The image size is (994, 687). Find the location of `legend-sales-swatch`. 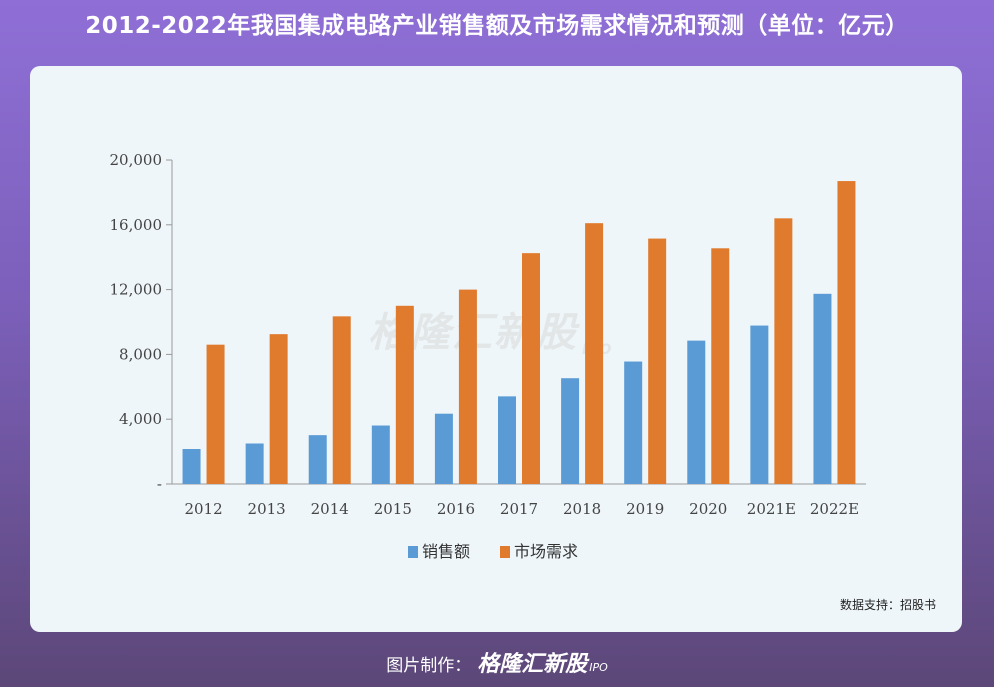

legend-sales-swatch is located at coordinates (413, 552).